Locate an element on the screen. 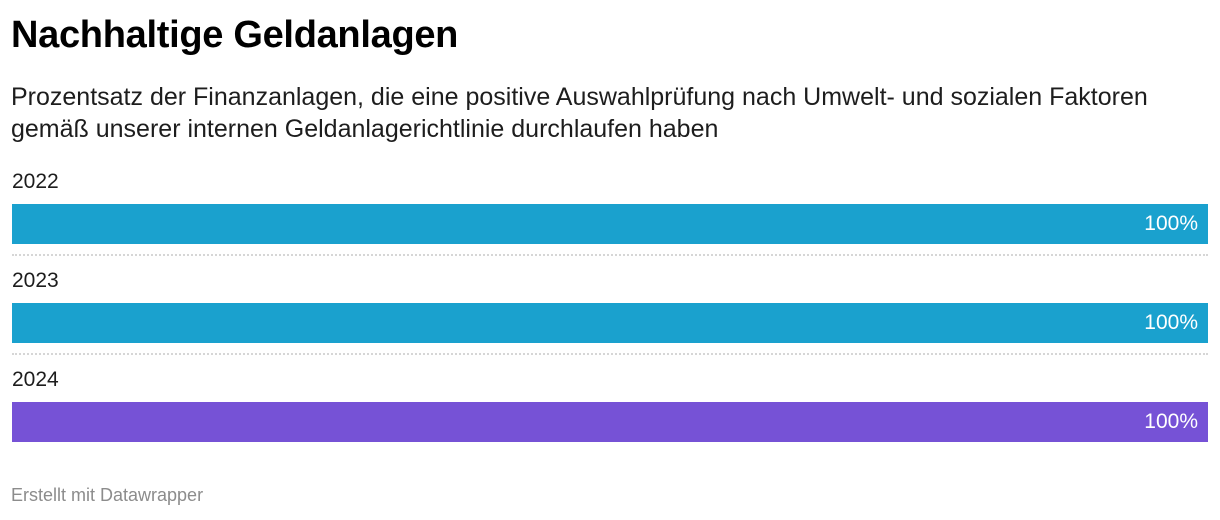 The image size is (1220, 520). bar-value-label-2023: 100% is located at coordinates (1171, 322).